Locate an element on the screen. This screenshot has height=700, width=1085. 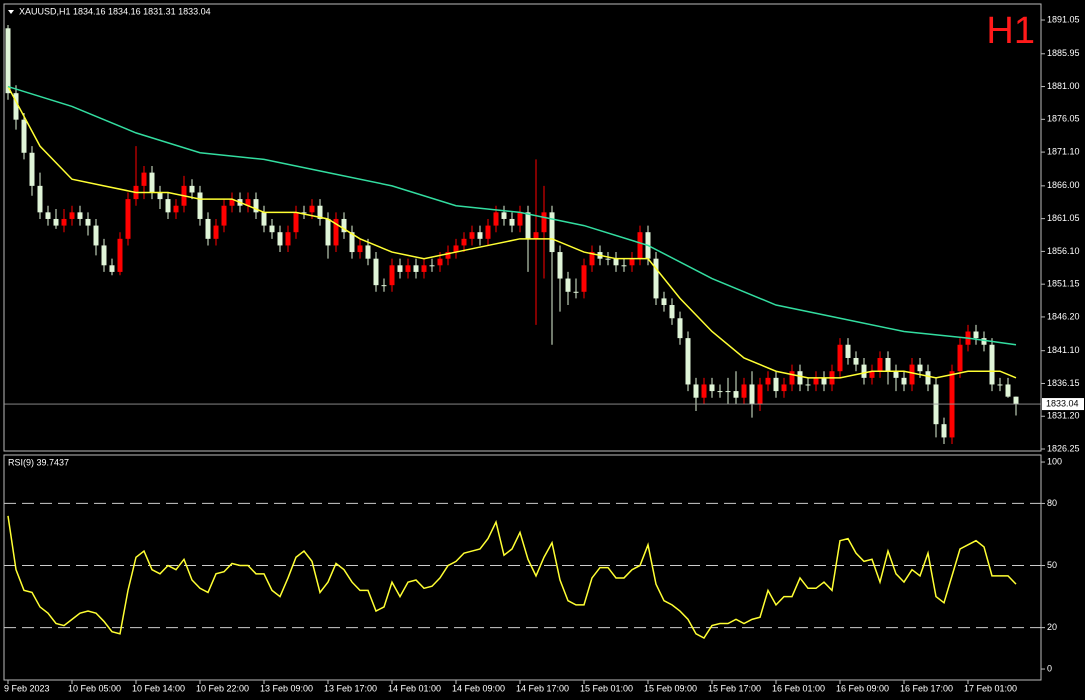
y-tick-label: 1881.00 is located at coordinates (1063, 86).